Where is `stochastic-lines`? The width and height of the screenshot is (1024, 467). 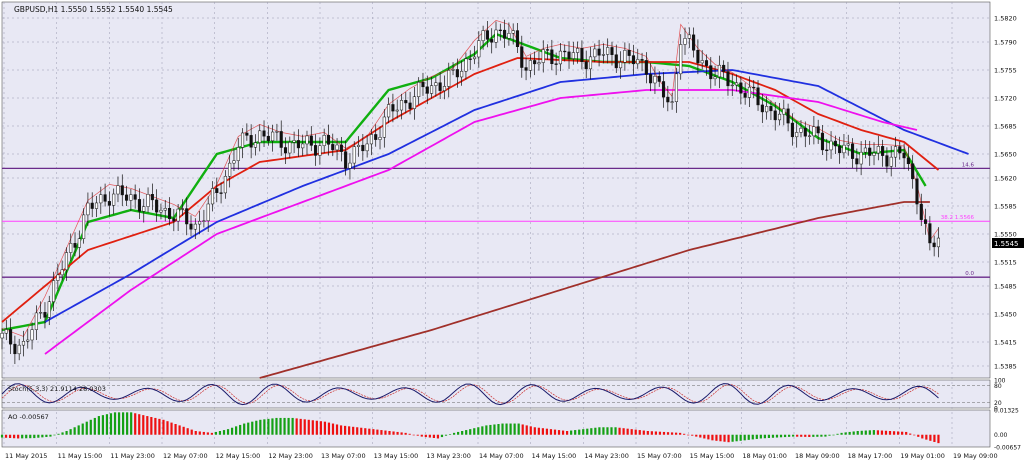 stochastic-lines is located at coordinates (495, 394).